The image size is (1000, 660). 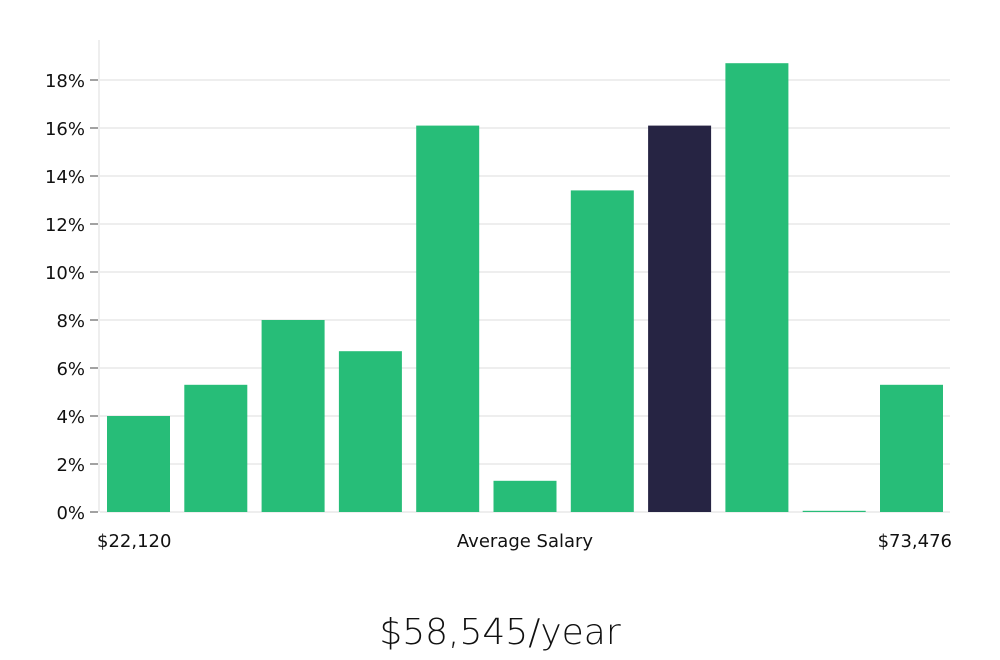 What do you see at coordinates (65, 129) in the screenshot?
I see `y-tick-label: 16%` at bounding box center [65, 129].